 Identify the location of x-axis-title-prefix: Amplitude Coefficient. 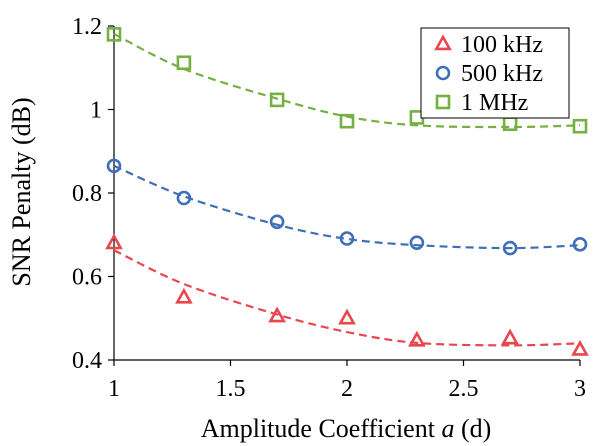
(321, 428).